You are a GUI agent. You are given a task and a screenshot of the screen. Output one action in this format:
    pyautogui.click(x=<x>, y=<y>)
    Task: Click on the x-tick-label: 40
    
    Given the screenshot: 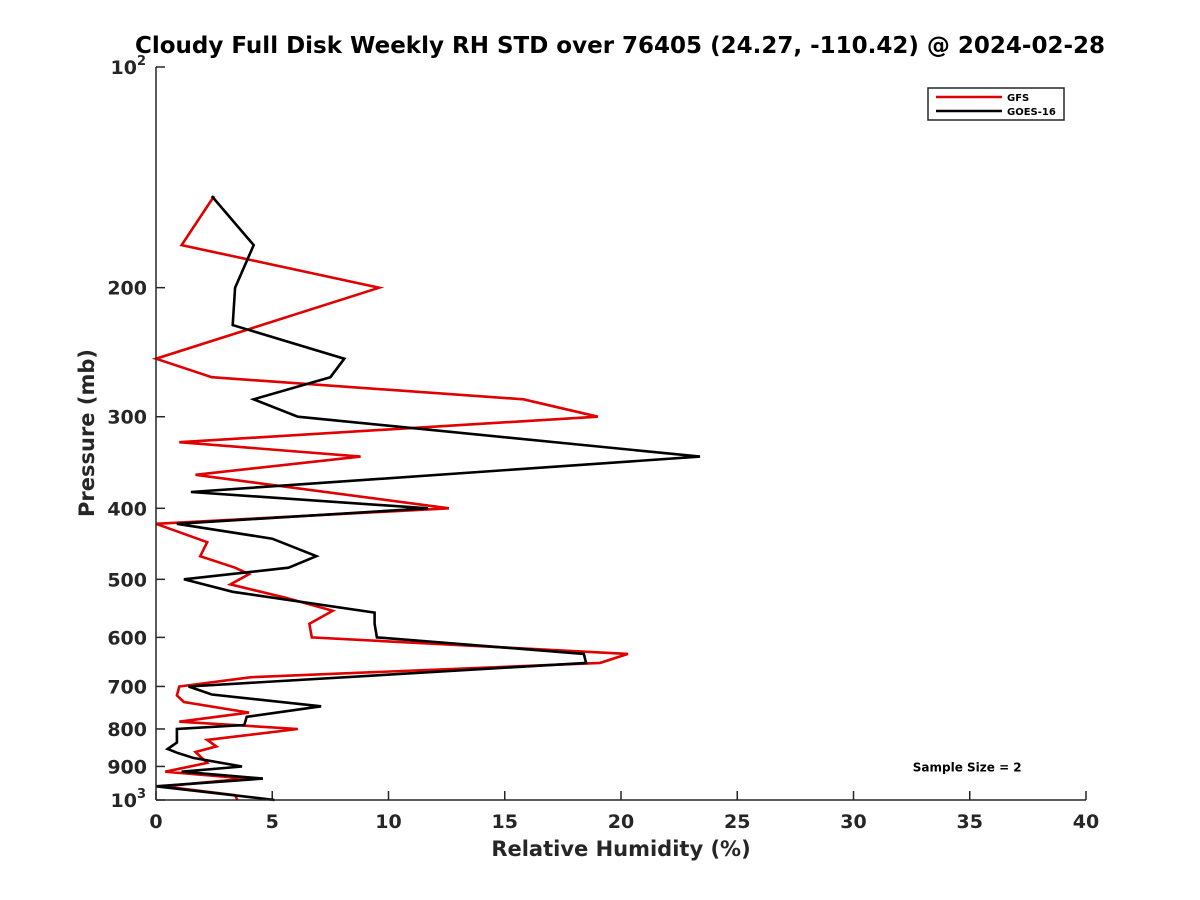 What is the action you would take?
    pyautogui.click(x=1086, y=822)
    